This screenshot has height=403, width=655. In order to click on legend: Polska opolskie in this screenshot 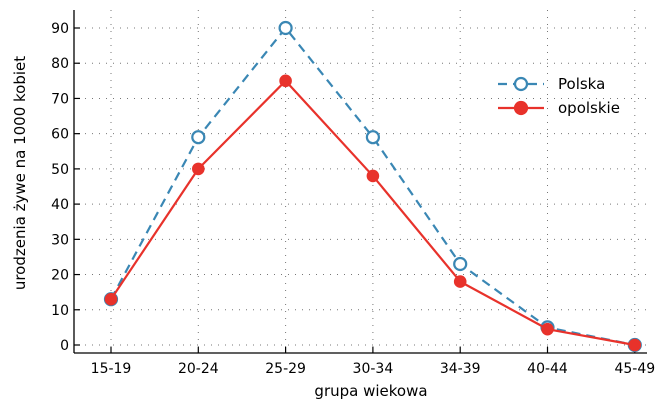, I will do `click(559, 96)`.